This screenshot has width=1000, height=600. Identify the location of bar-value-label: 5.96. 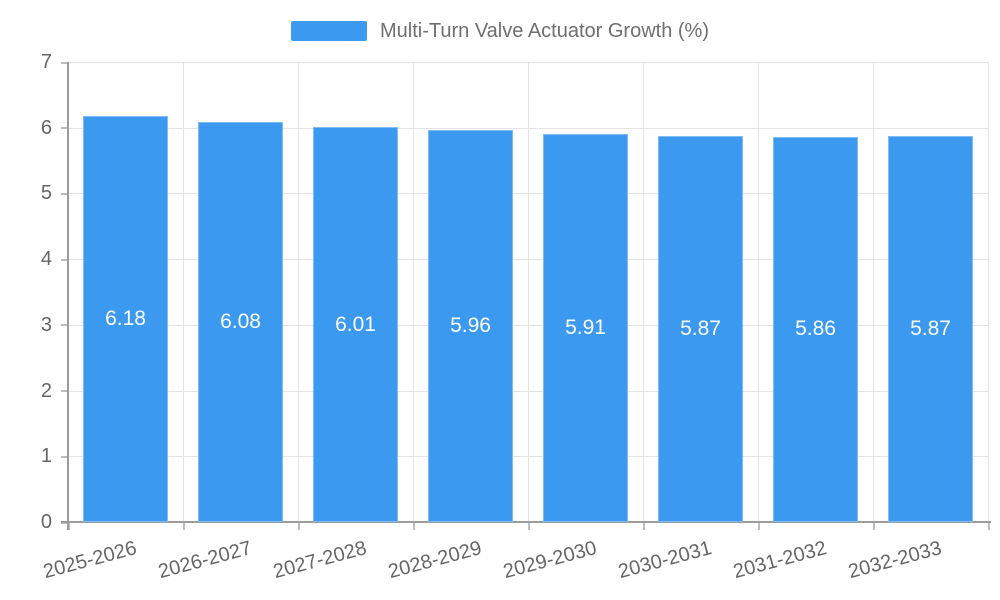
(470, 326).